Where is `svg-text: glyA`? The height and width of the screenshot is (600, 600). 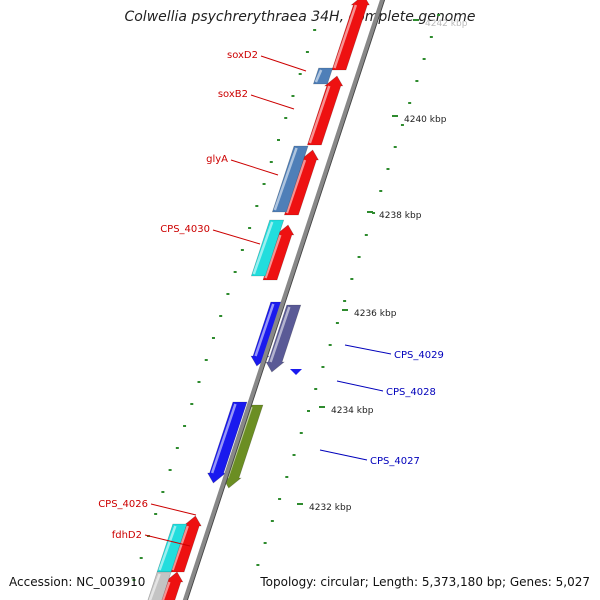
svg-text: glyA is located at coordinates (217, 159).